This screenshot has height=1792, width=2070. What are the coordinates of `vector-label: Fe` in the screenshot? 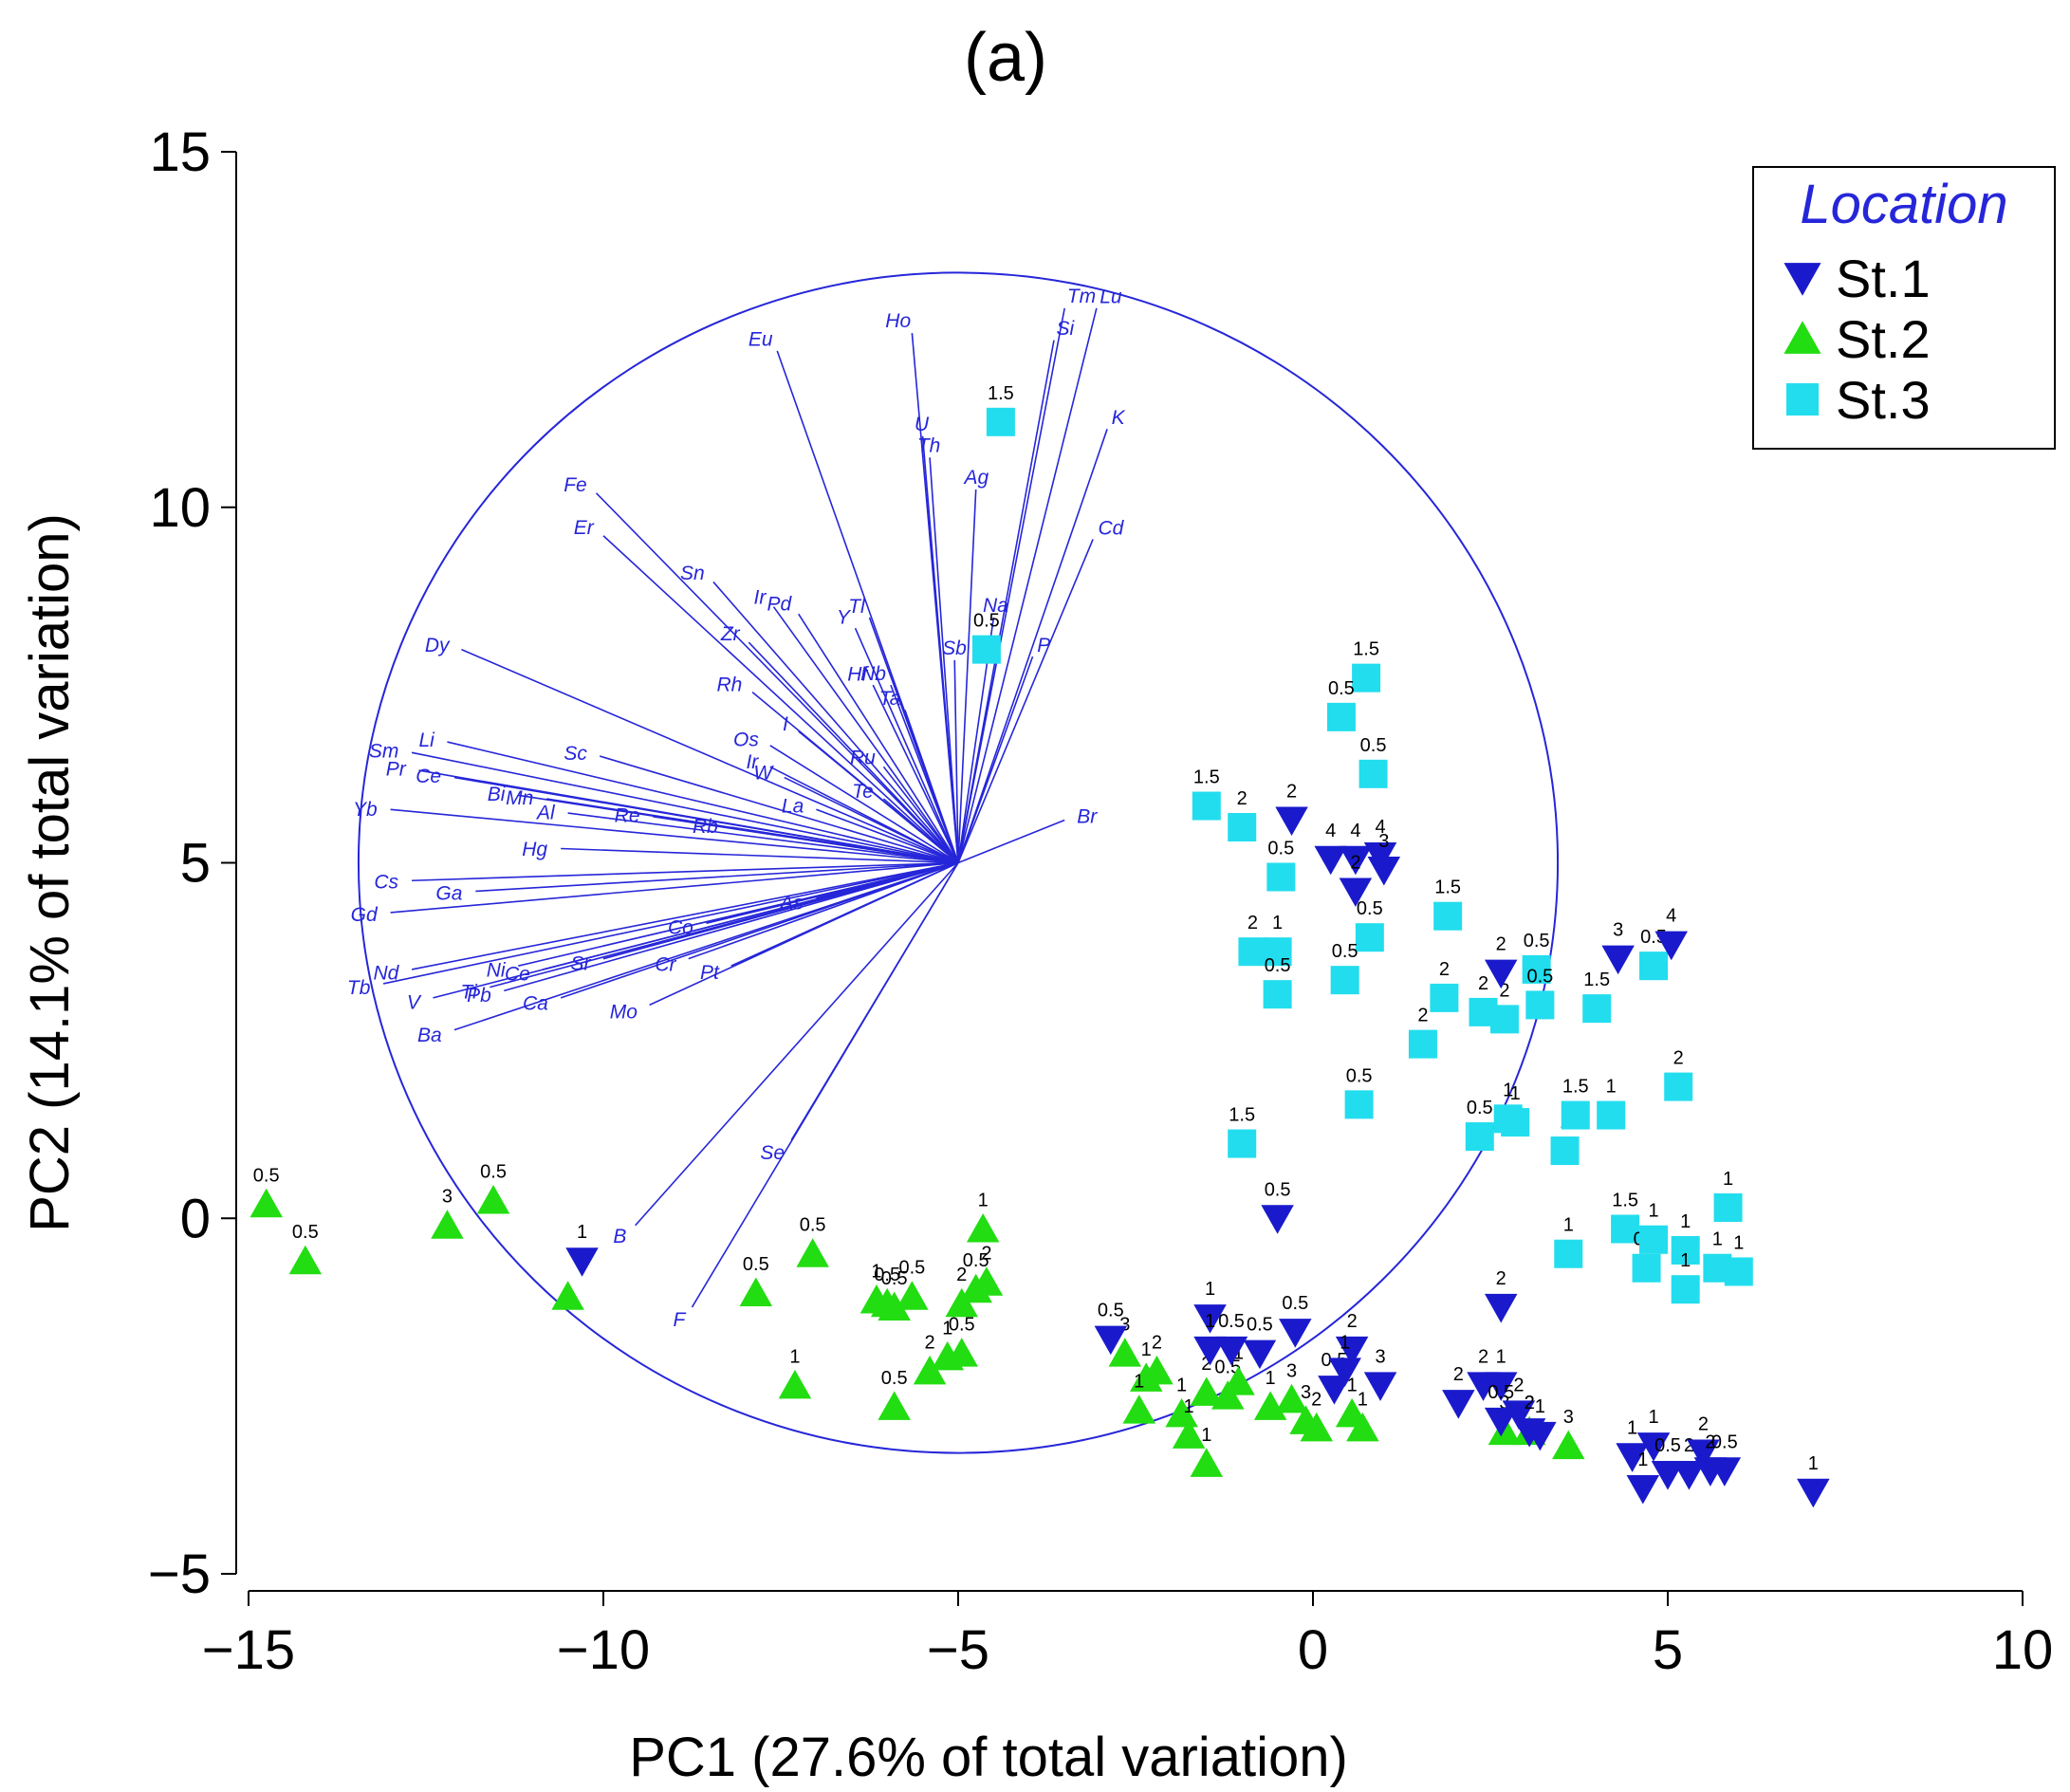 It's located at (575, 485).